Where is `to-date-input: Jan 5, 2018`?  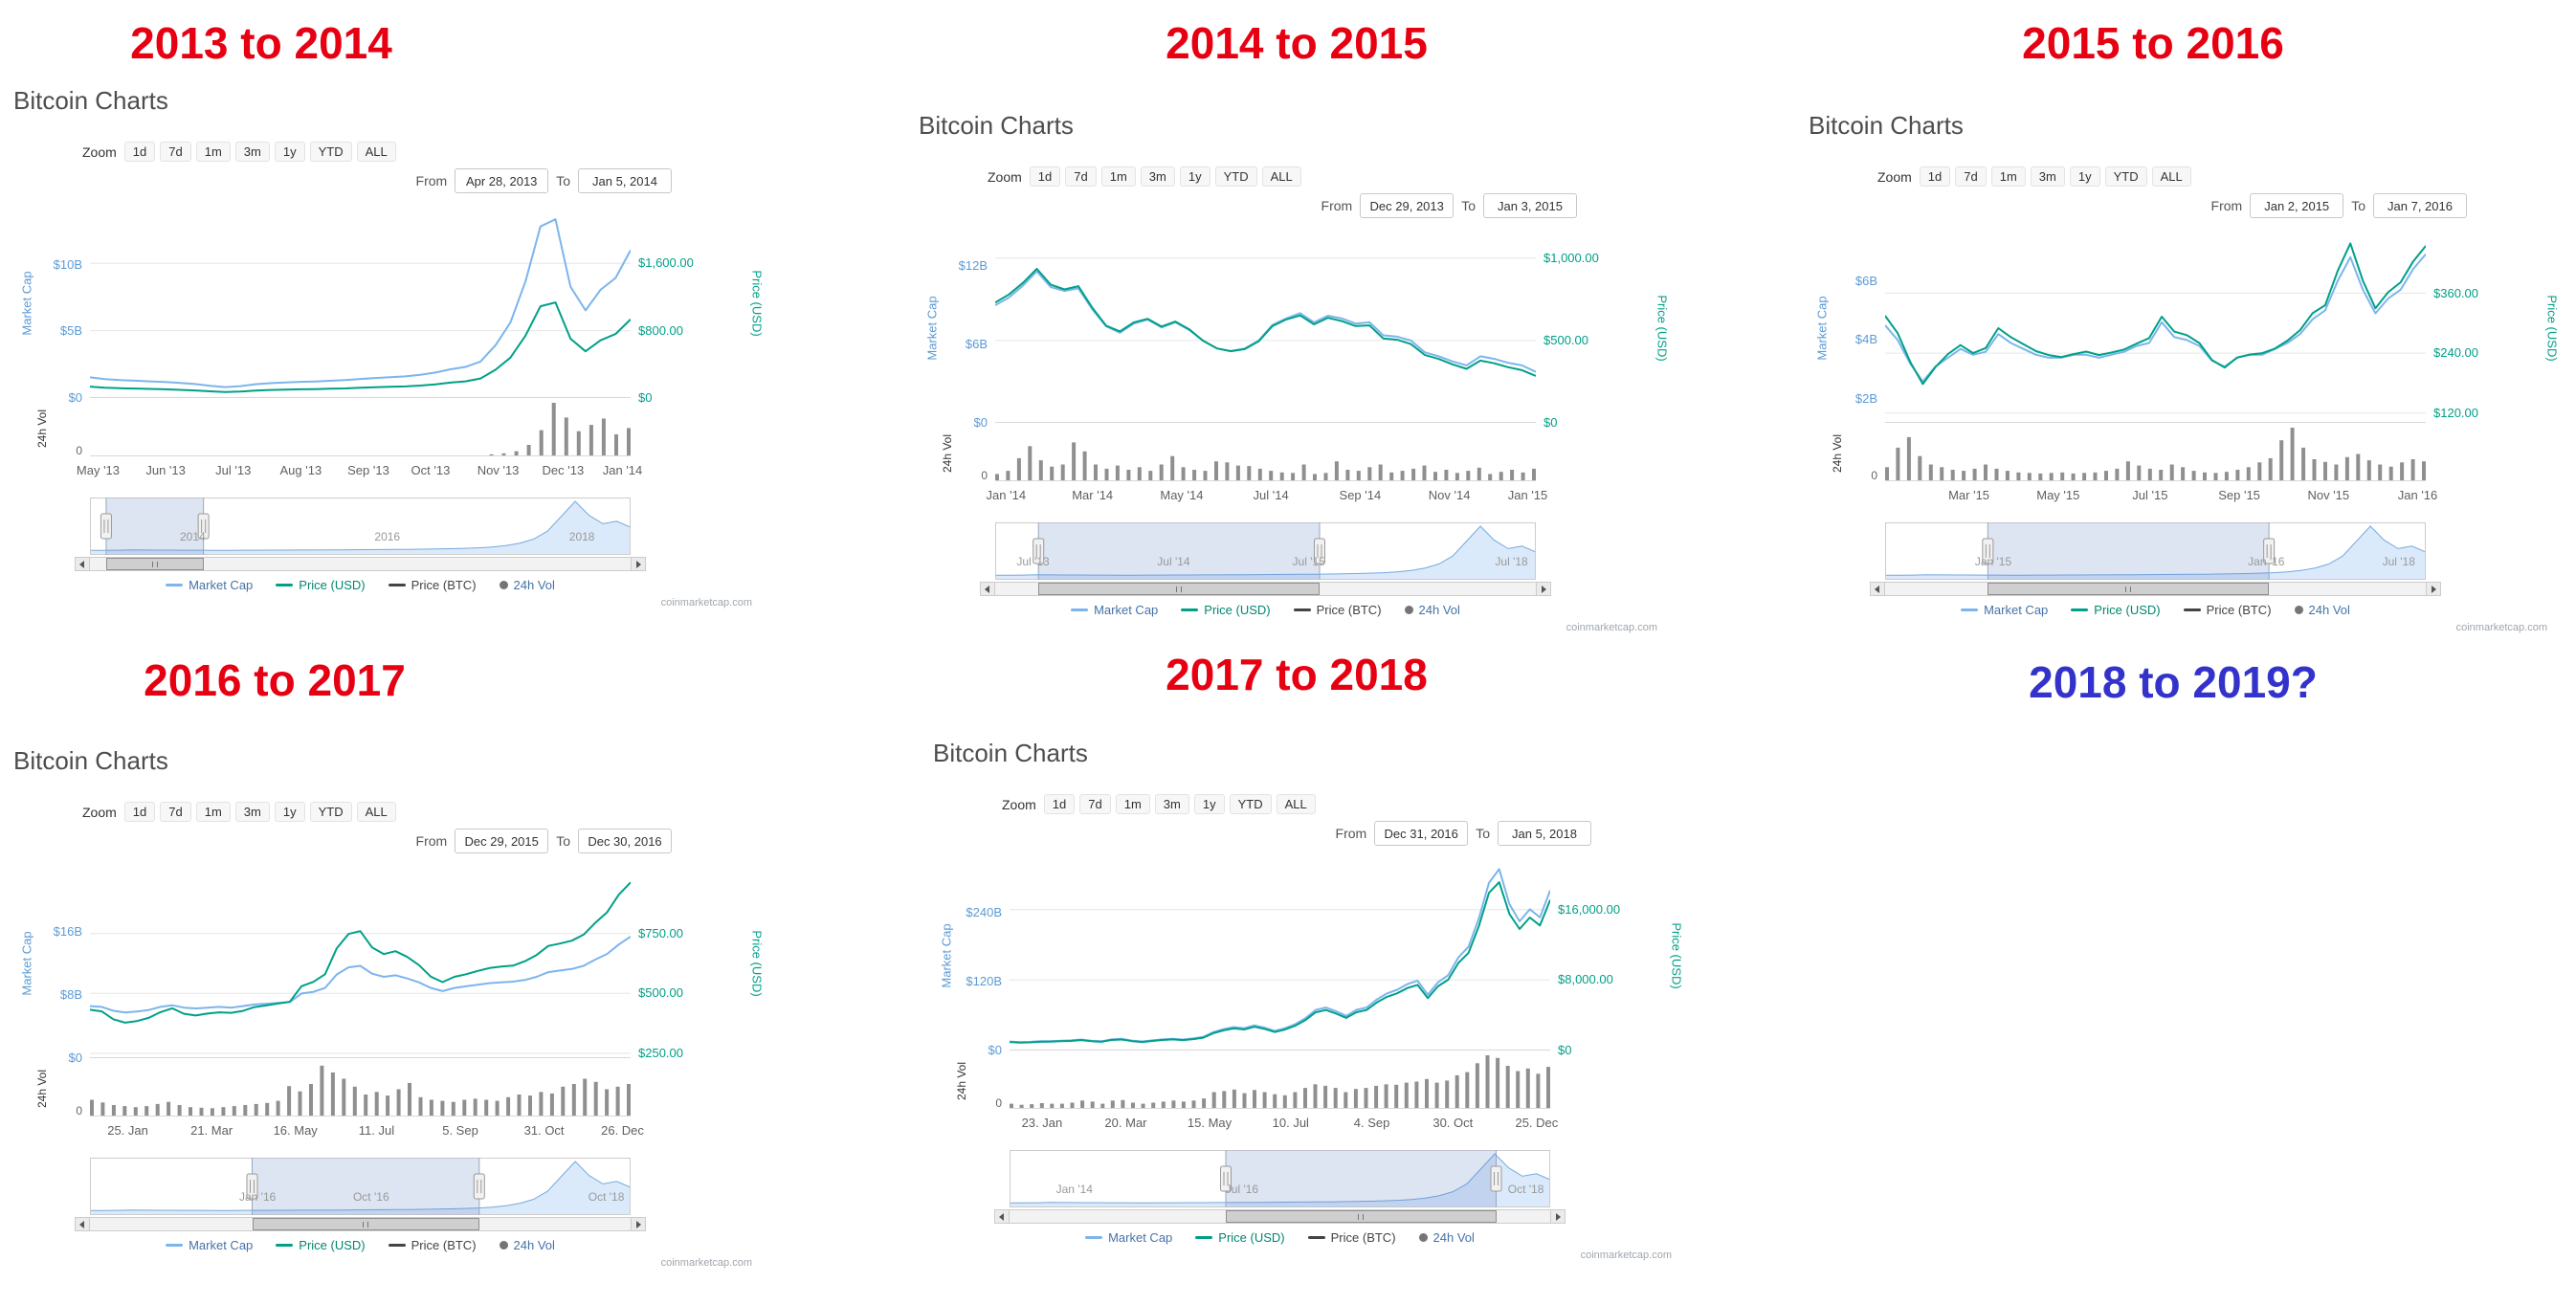 to-date-input: Jan 5, 2018 is located at coordinates (1544, 833).